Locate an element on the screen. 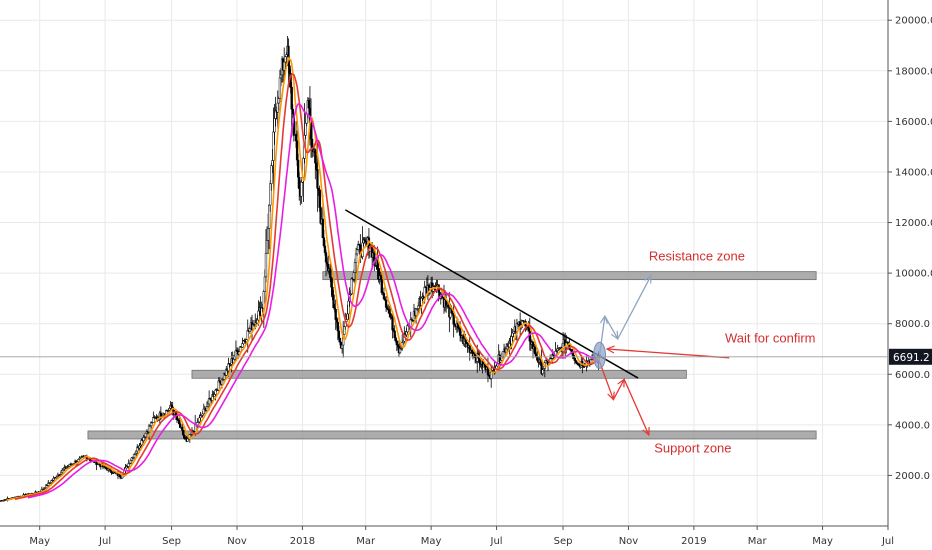 This screenshot has height=550, width=932. x-tick-label: Nov is located at coordinates (237, 541).